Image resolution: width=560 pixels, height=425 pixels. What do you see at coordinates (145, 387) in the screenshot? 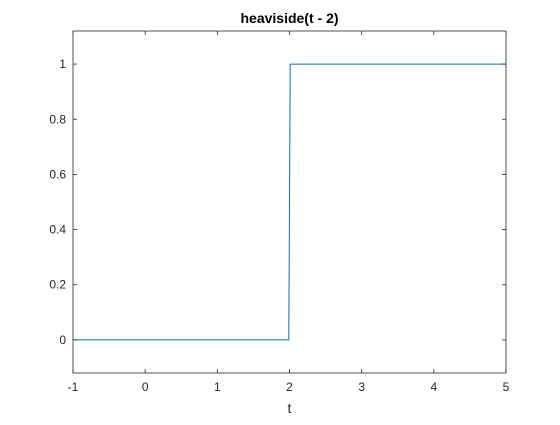
I see `x-tick-label: 0` at bounding box center [145, 387].